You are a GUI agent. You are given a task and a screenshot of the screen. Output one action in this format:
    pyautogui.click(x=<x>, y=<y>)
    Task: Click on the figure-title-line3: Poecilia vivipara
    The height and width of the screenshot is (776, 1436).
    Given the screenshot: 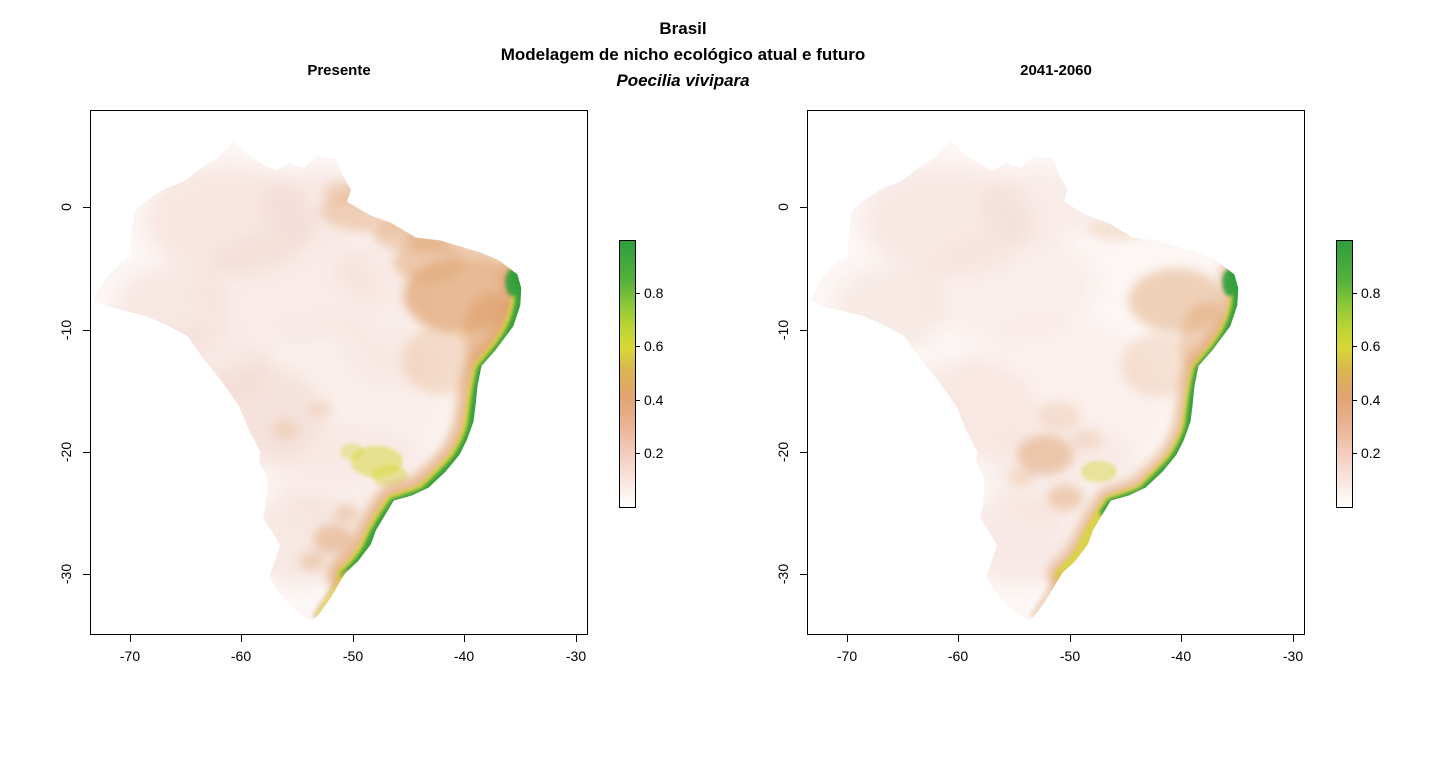 What is the action you would take?
    pyautogui.click(x=683, y=80)
    